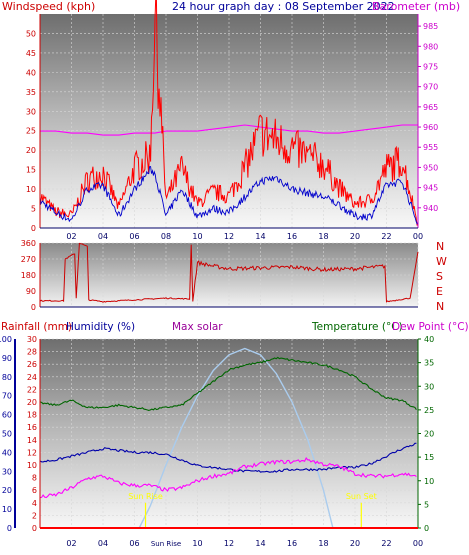  What do you see at coordinates (7, 358) in the screenshot?
I see `humidity-tick-label: 90` at bounding box center [7, 358].